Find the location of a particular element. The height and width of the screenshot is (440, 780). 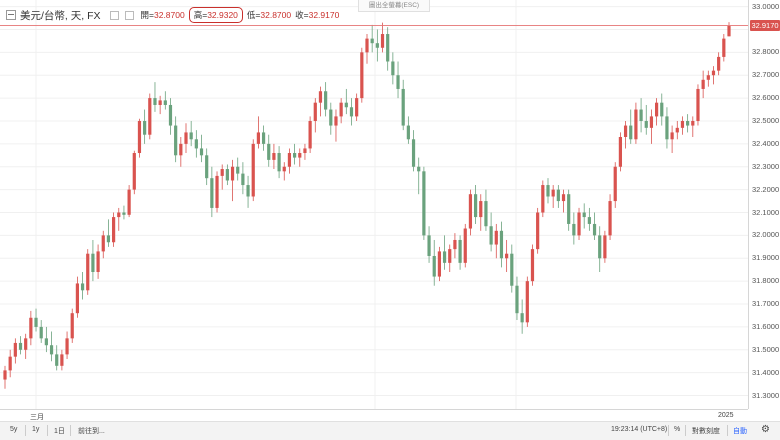

price-tick-label: 31.6000 is located at coordinates (766, 326).